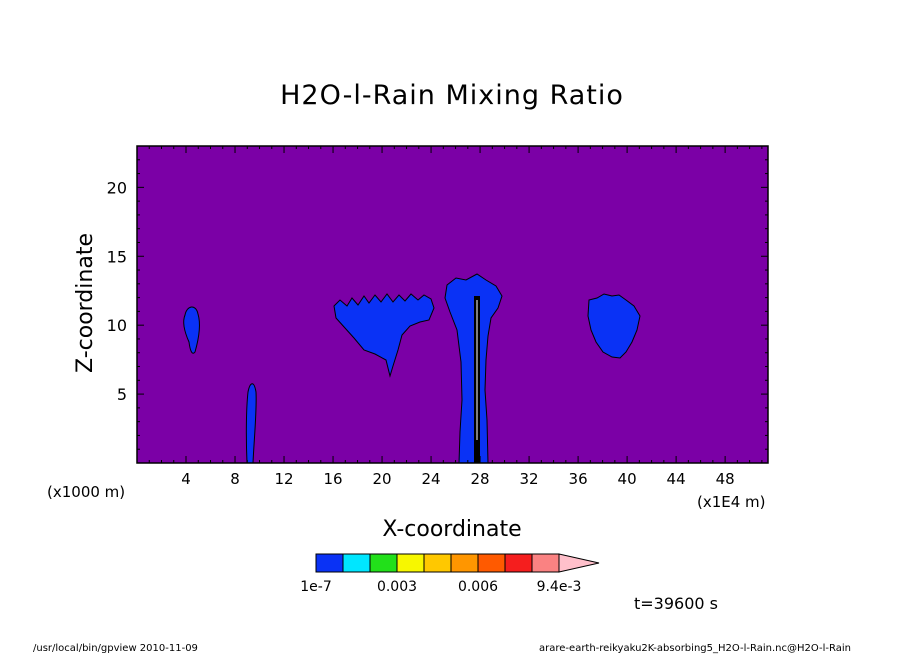 The height and width of the screenshot is (654, 904). Describe the element at coordinates (122, 394) in the screenshot. I see `y-tick-label: 5` at that location.